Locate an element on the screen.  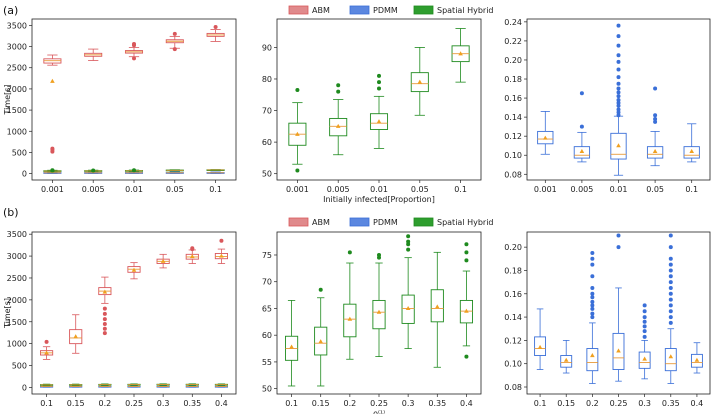
y-tick-label: 80 is located at coordinates (267, 79).